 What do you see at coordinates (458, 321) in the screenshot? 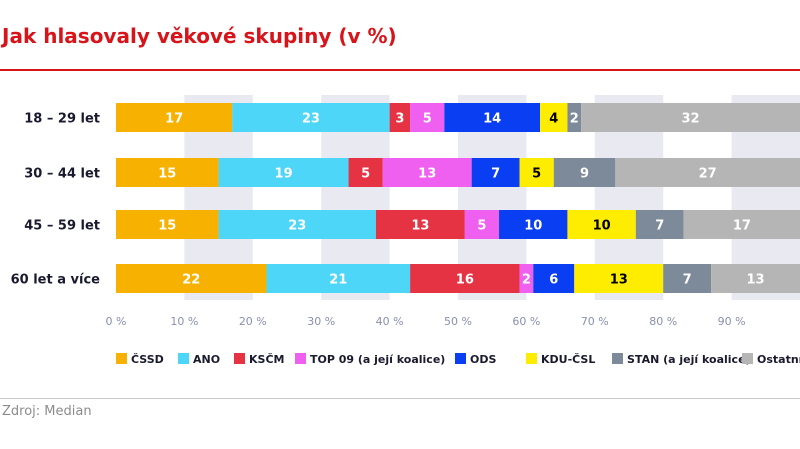
I see `x-tick-label: 50 %` at bounding box center [458, 321].